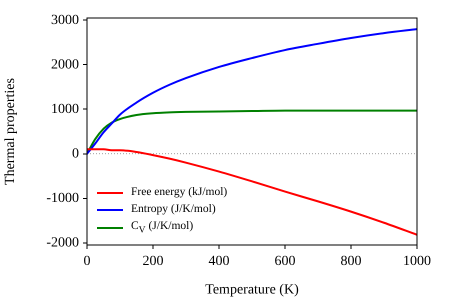 The height and width of the screenshot is (300, 450). Describe the element at coordinates (65, 20) in the screenshot. I see `y-tick-label: 3000` at that location.